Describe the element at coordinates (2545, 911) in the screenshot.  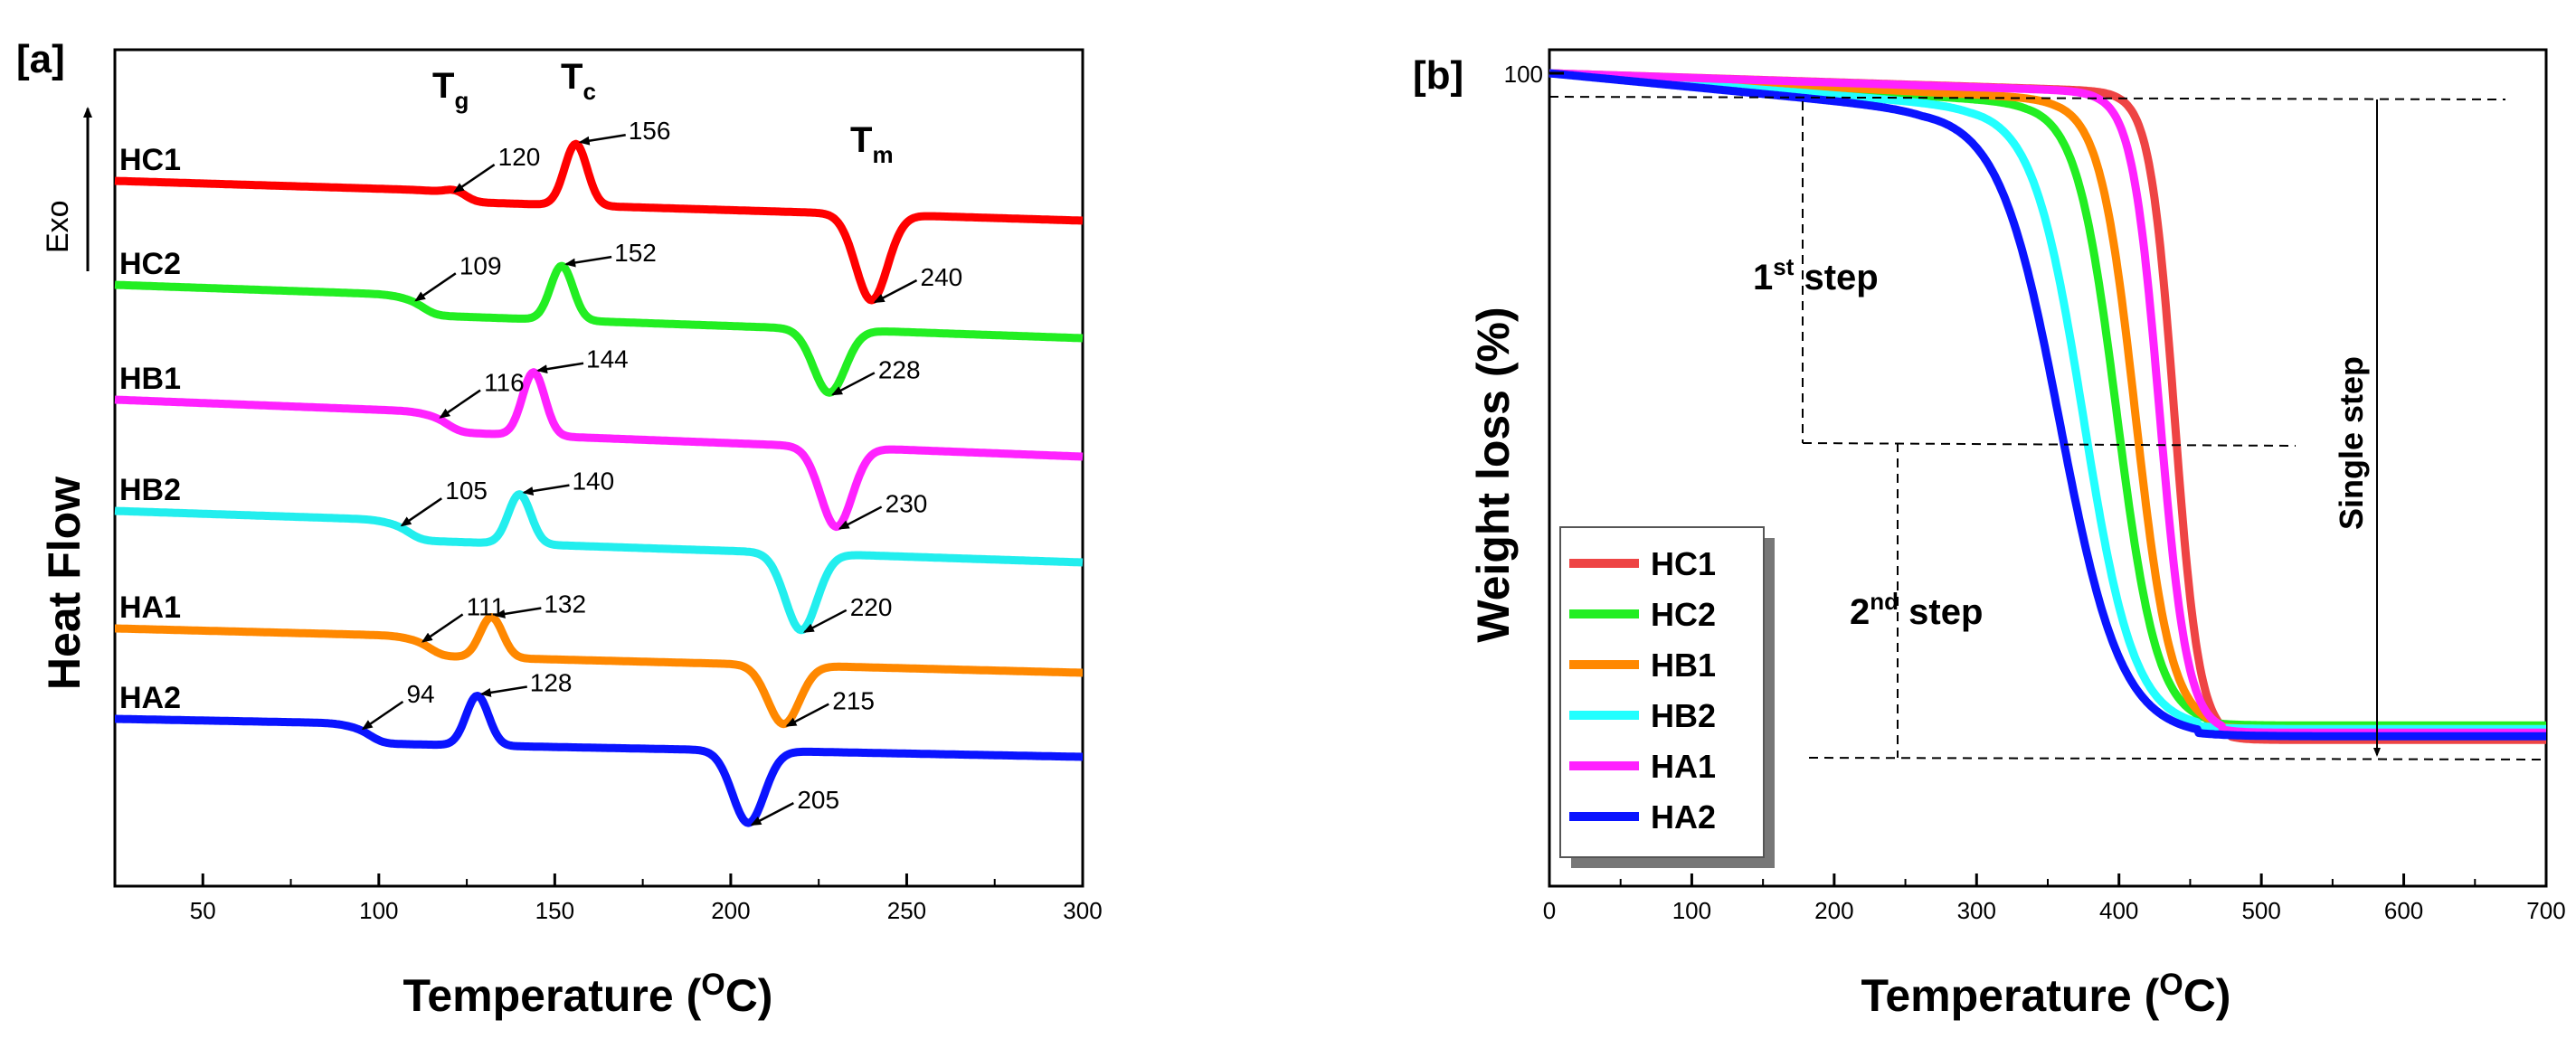
I see `panel-b-x-tick-label: 700` at that location.